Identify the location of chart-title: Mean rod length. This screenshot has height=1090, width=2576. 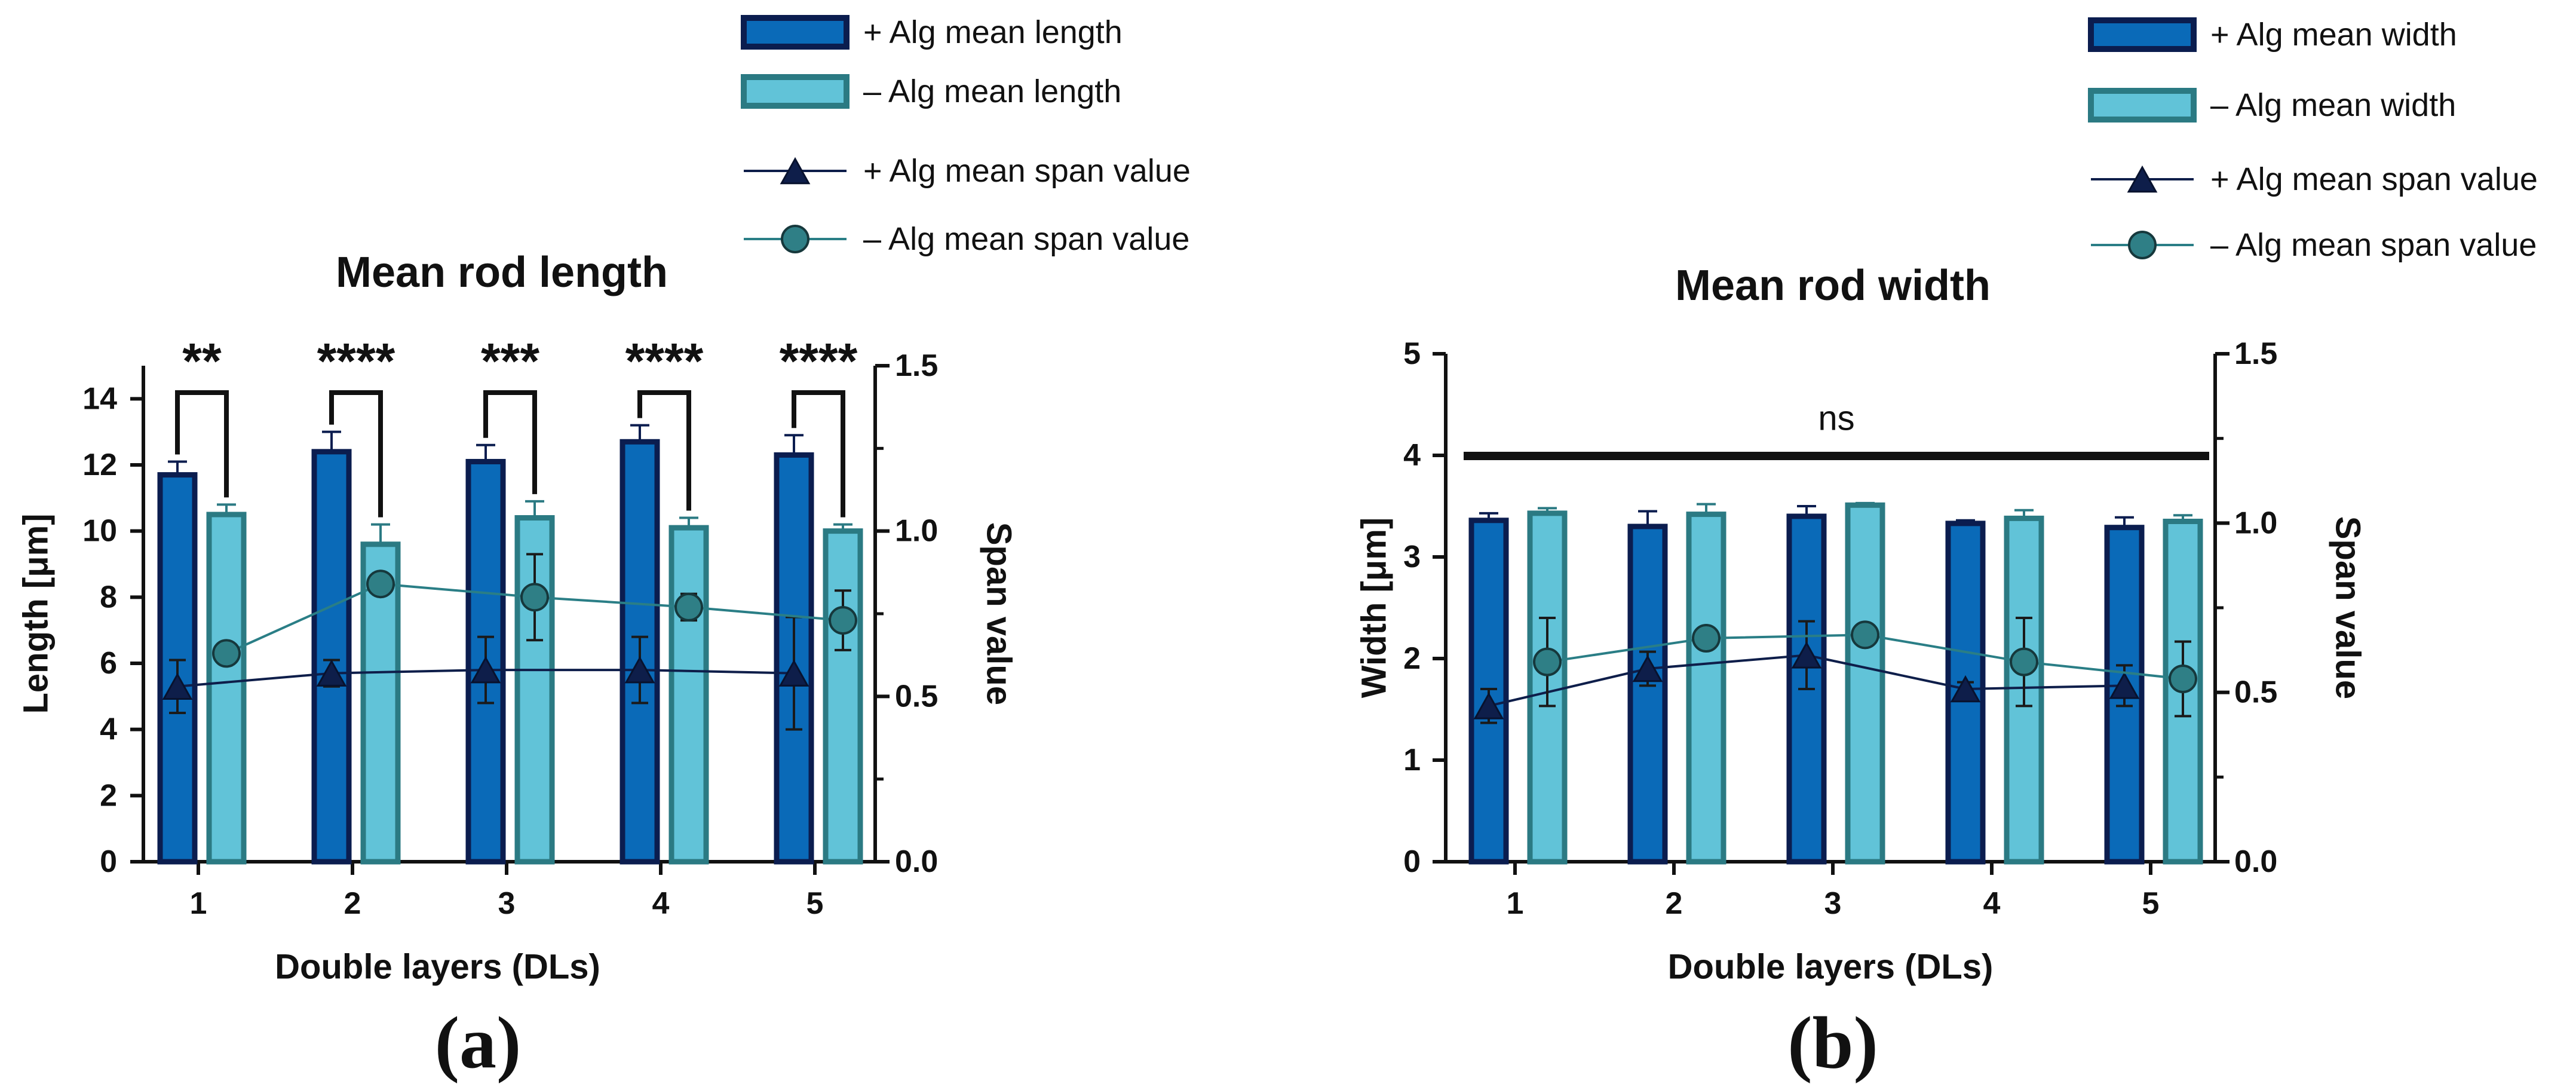
(502, 272).